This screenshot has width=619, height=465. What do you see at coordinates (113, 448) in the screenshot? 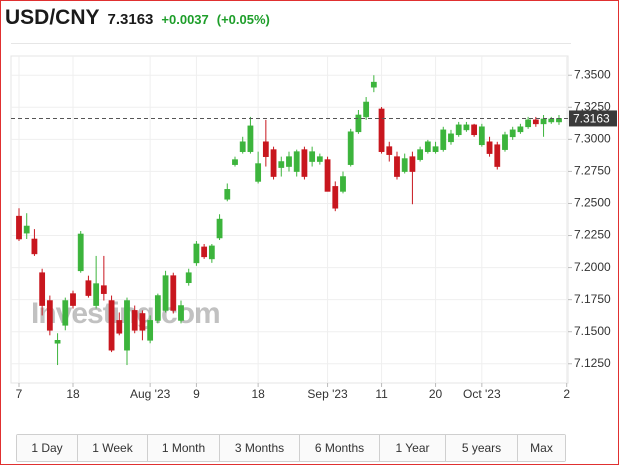
I see `range-button: 1 Week` at bounding box center [113, 448].